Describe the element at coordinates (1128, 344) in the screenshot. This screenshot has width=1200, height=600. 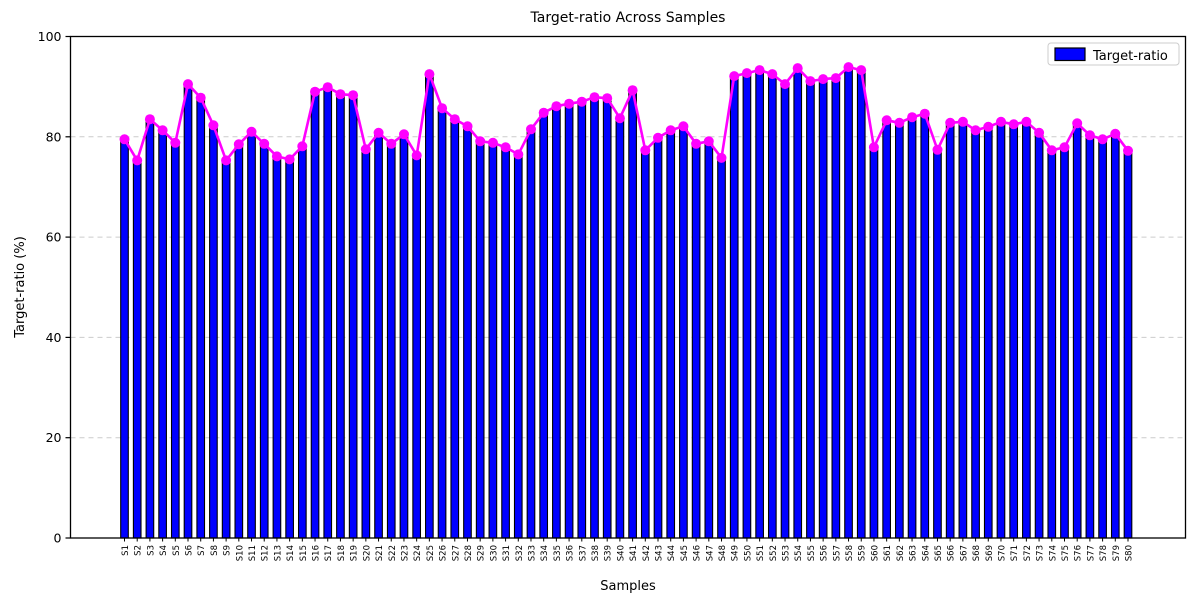
I see `bar-S80` at that location.